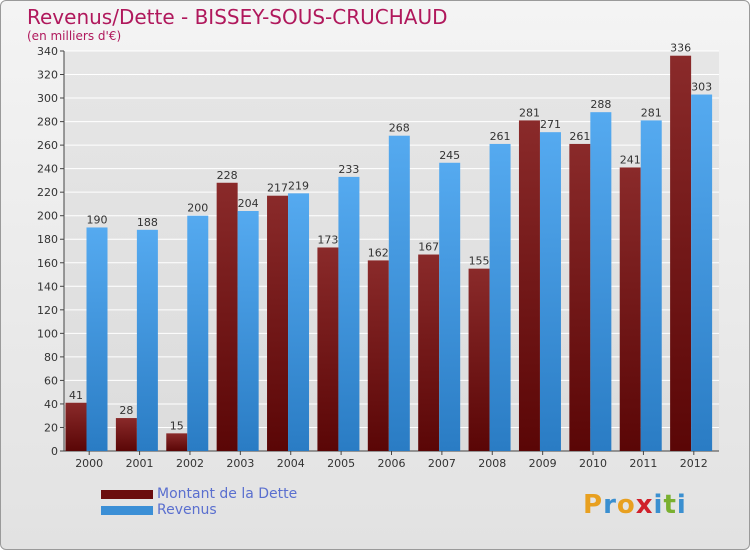 The width and height of the screenshot is (750, 550). I want to click on x-tick-label: 2008, so click(492, 463).